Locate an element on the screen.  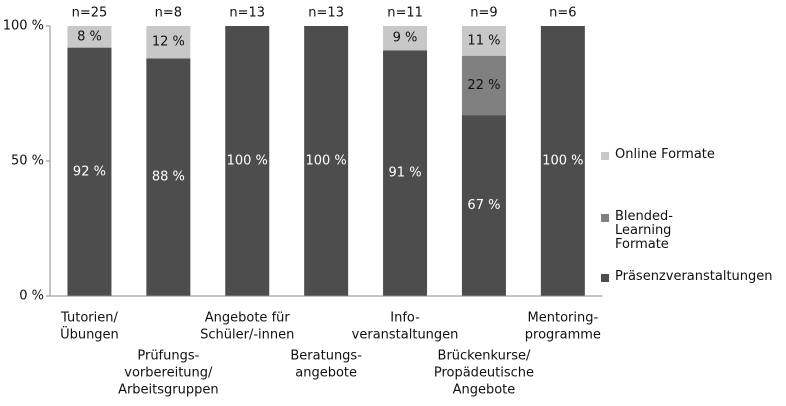
value-label: 91 % is located at coordinates (405, 173).